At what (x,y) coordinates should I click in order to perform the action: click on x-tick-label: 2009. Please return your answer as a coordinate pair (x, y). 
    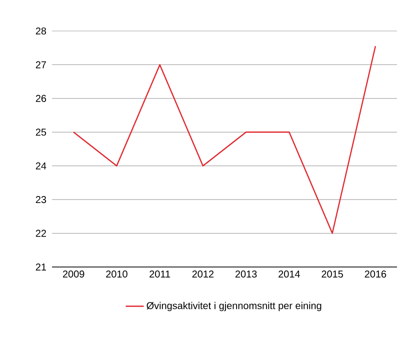
    Looking at the image, I should click on (73, 274).